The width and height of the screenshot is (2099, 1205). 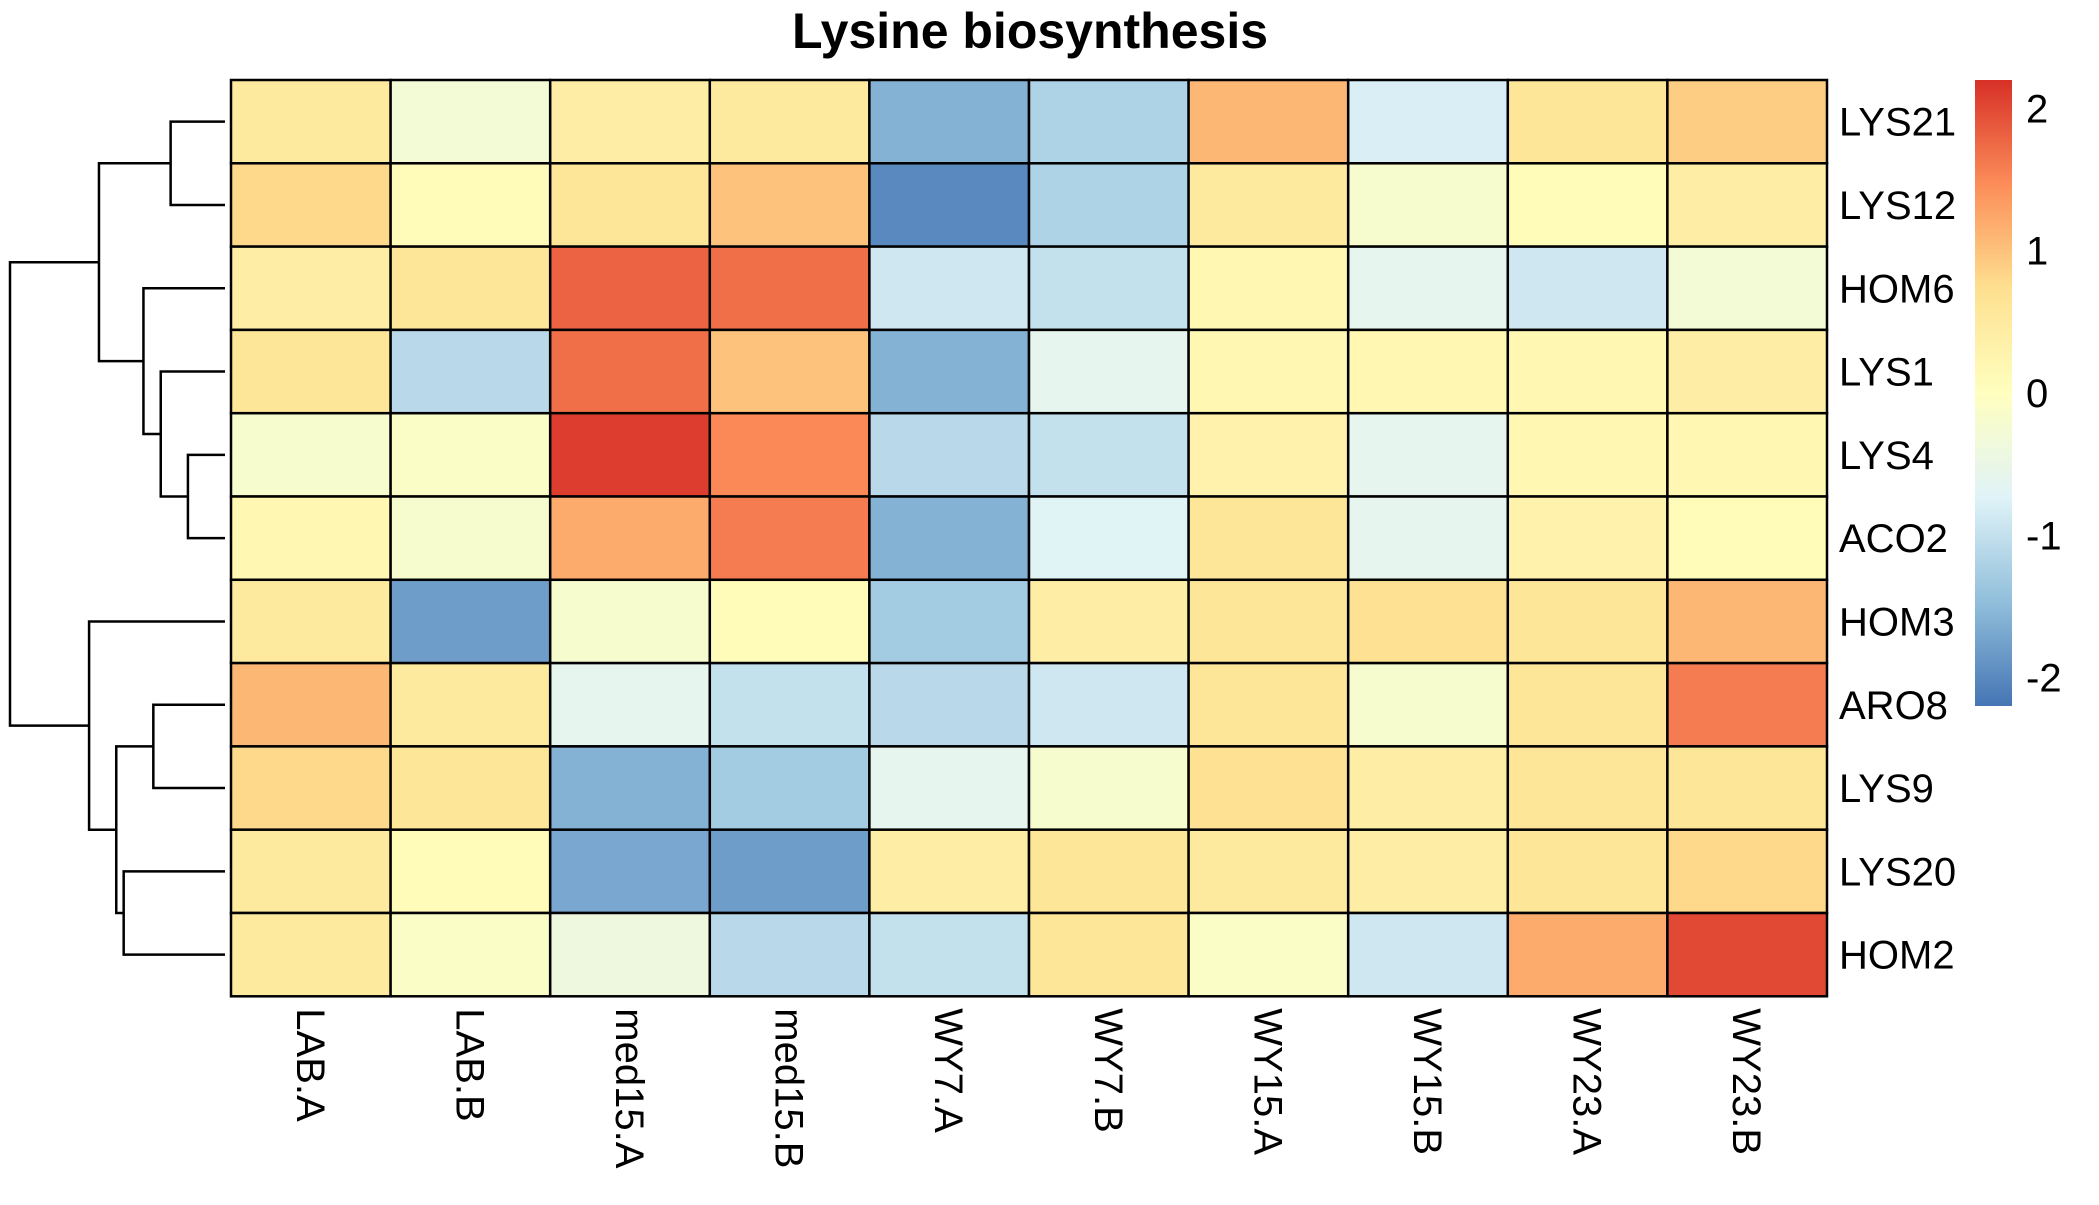 What do you see at coordinates (1428, 371) in the screenshot?
I see `heatmap-cell-lys1-wy15-b` at bounding box center [1428, 371].